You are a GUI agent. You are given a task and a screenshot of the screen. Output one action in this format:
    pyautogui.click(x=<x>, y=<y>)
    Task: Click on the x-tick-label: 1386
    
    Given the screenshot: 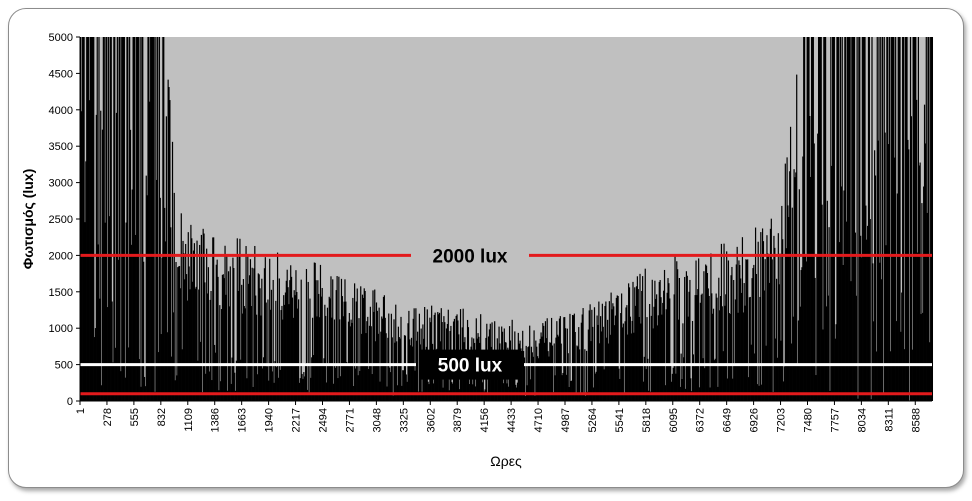 What is the action you would take?
    pyautogui.click(x=216, y=420)
    